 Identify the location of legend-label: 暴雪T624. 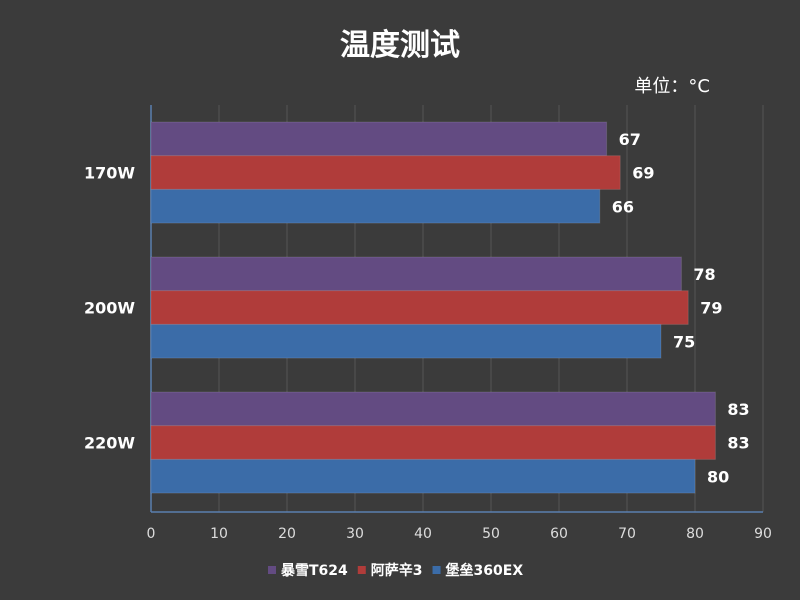
(314, 570).